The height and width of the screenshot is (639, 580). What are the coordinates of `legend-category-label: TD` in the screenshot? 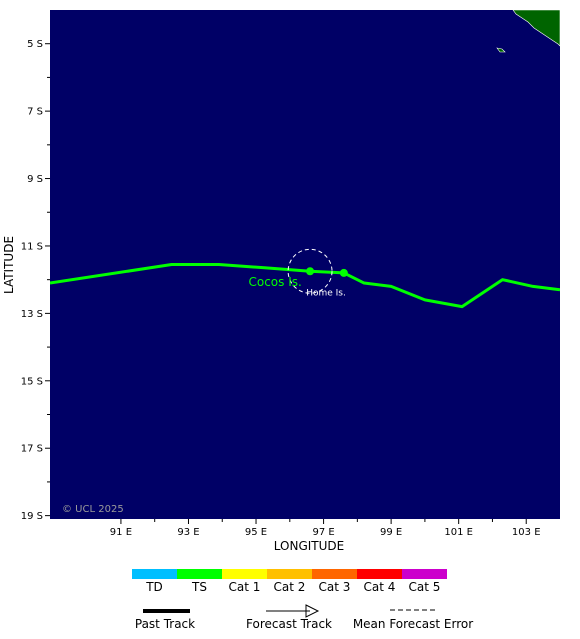 It's located at (154, 587).